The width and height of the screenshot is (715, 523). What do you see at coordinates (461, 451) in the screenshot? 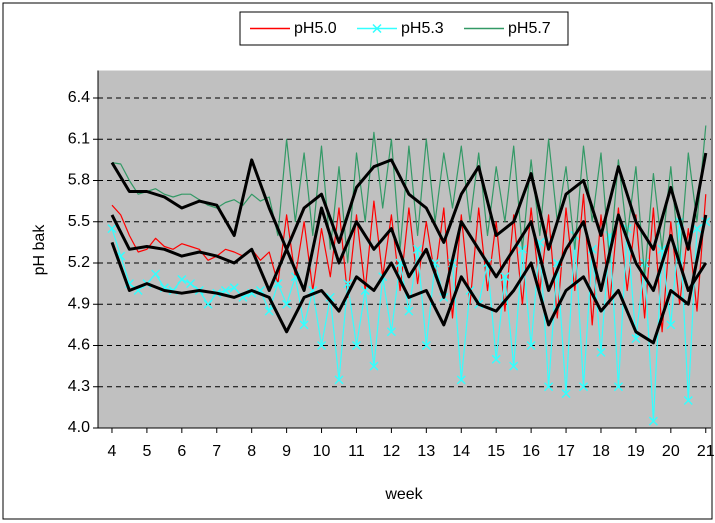
I see `x-tick-label: 14` at bounding box center [461, 451].